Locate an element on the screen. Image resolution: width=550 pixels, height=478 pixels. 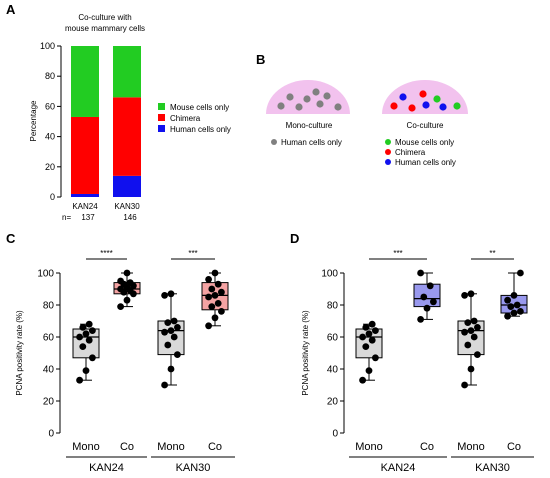
co-legend-label-mouse-cells-only: Mouse cells only is located at coordinates (424, 142).